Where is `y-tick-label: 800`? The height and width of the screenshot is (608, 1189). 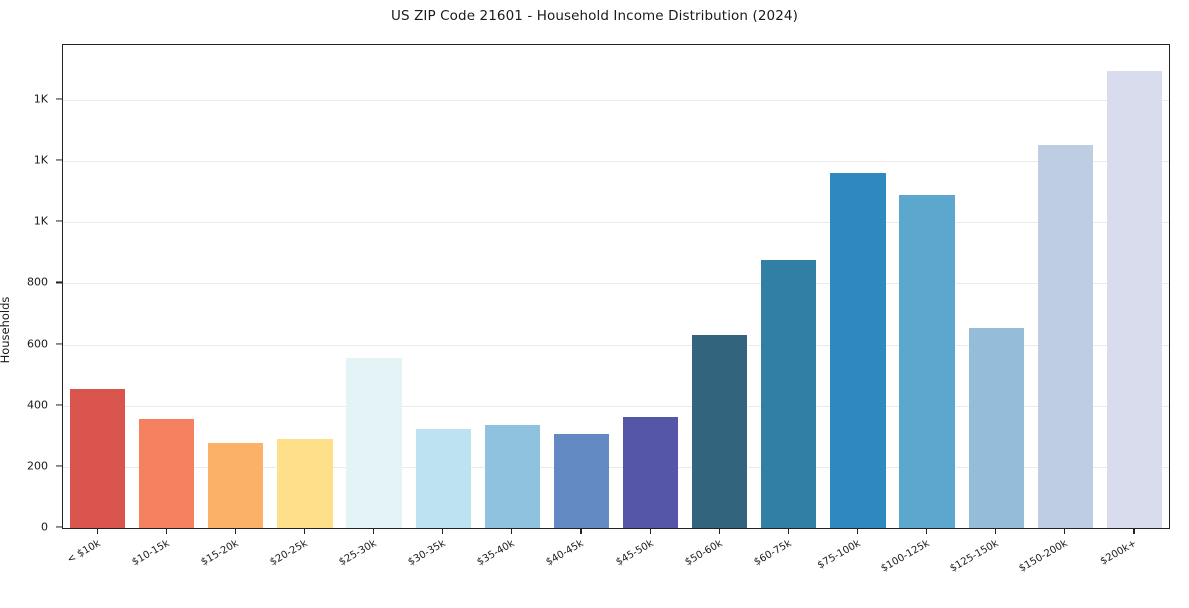
y-tick-label: 800 is located at coordinates (37, 282).